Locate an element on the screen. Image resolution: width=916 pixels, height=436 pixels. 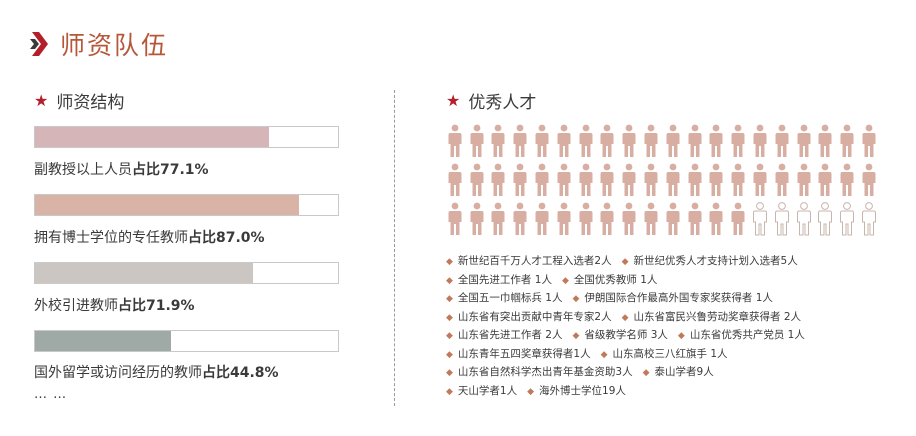
award-text: 山东青年五四奖章获得者1人 is located at coordinates (524, 353).